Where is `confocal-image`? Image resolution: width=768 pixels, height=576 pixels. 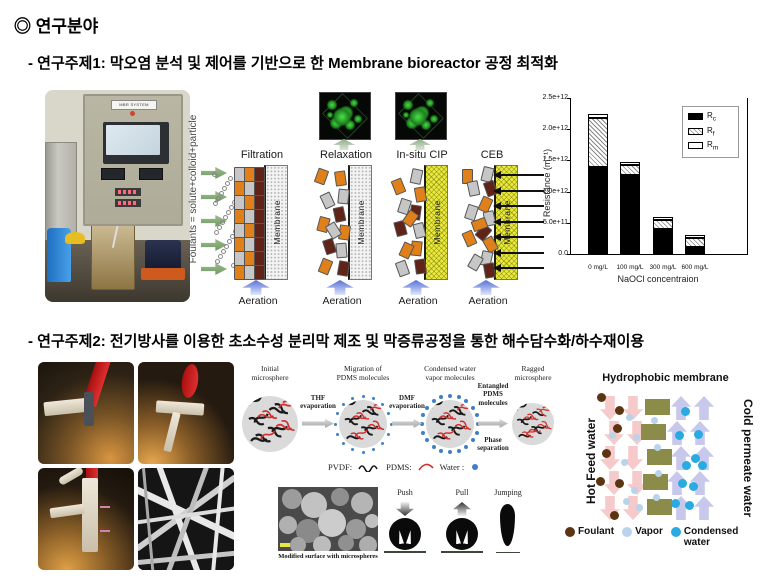
confocal-image is located at coordinates (421, 116).